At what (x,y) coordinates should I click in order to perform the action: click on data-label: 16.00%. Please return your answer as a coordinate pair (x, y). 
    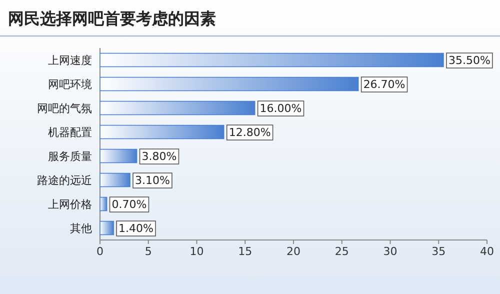
    Looking at the image, I should click on (281, 108).